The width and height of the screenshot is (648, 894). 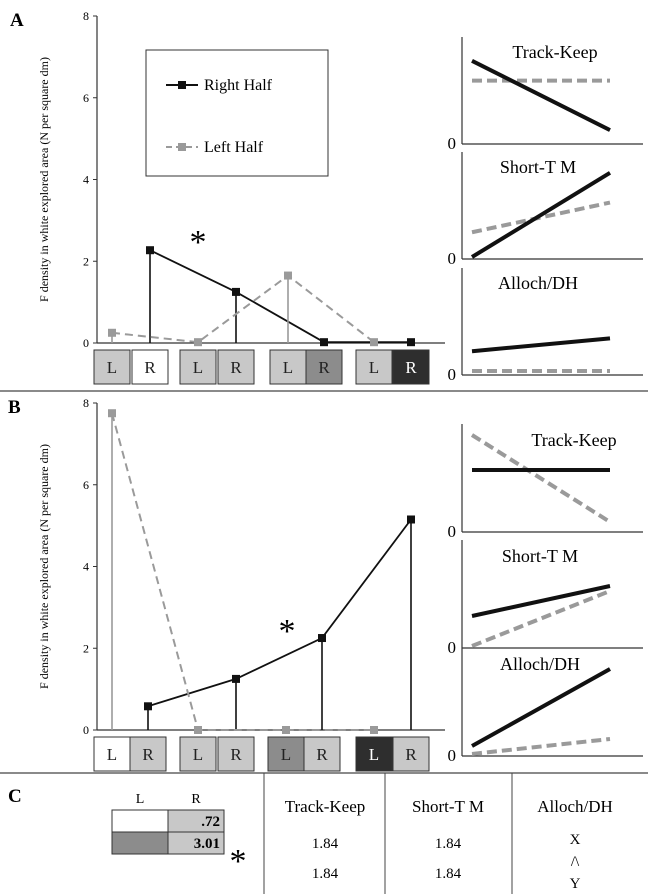 I want to click on legend-label: Right Half, so click(x=238, y=85).